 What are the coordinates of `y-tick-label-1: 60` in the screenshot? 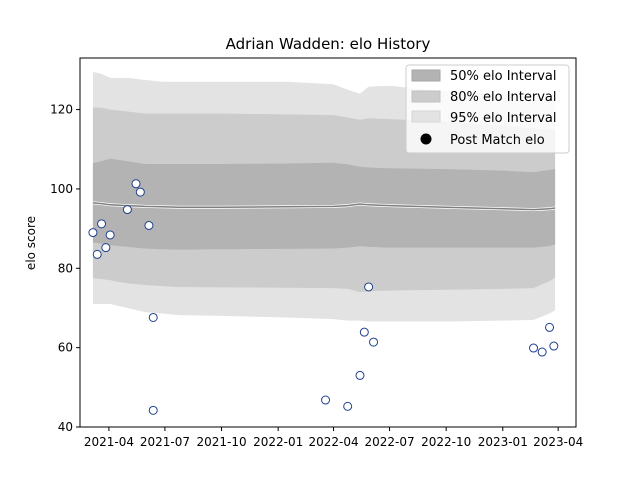 It's located at (65, 348).